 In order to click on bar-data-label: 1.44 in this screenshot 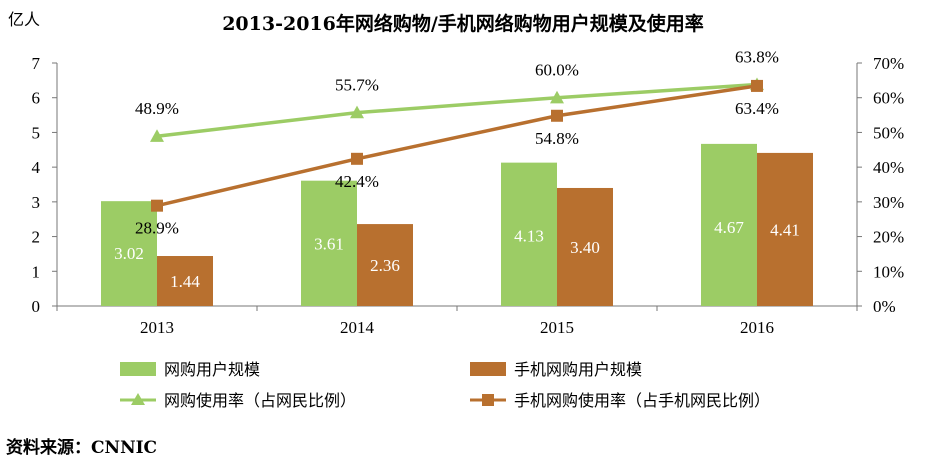, I will do `click(185, 281)`.